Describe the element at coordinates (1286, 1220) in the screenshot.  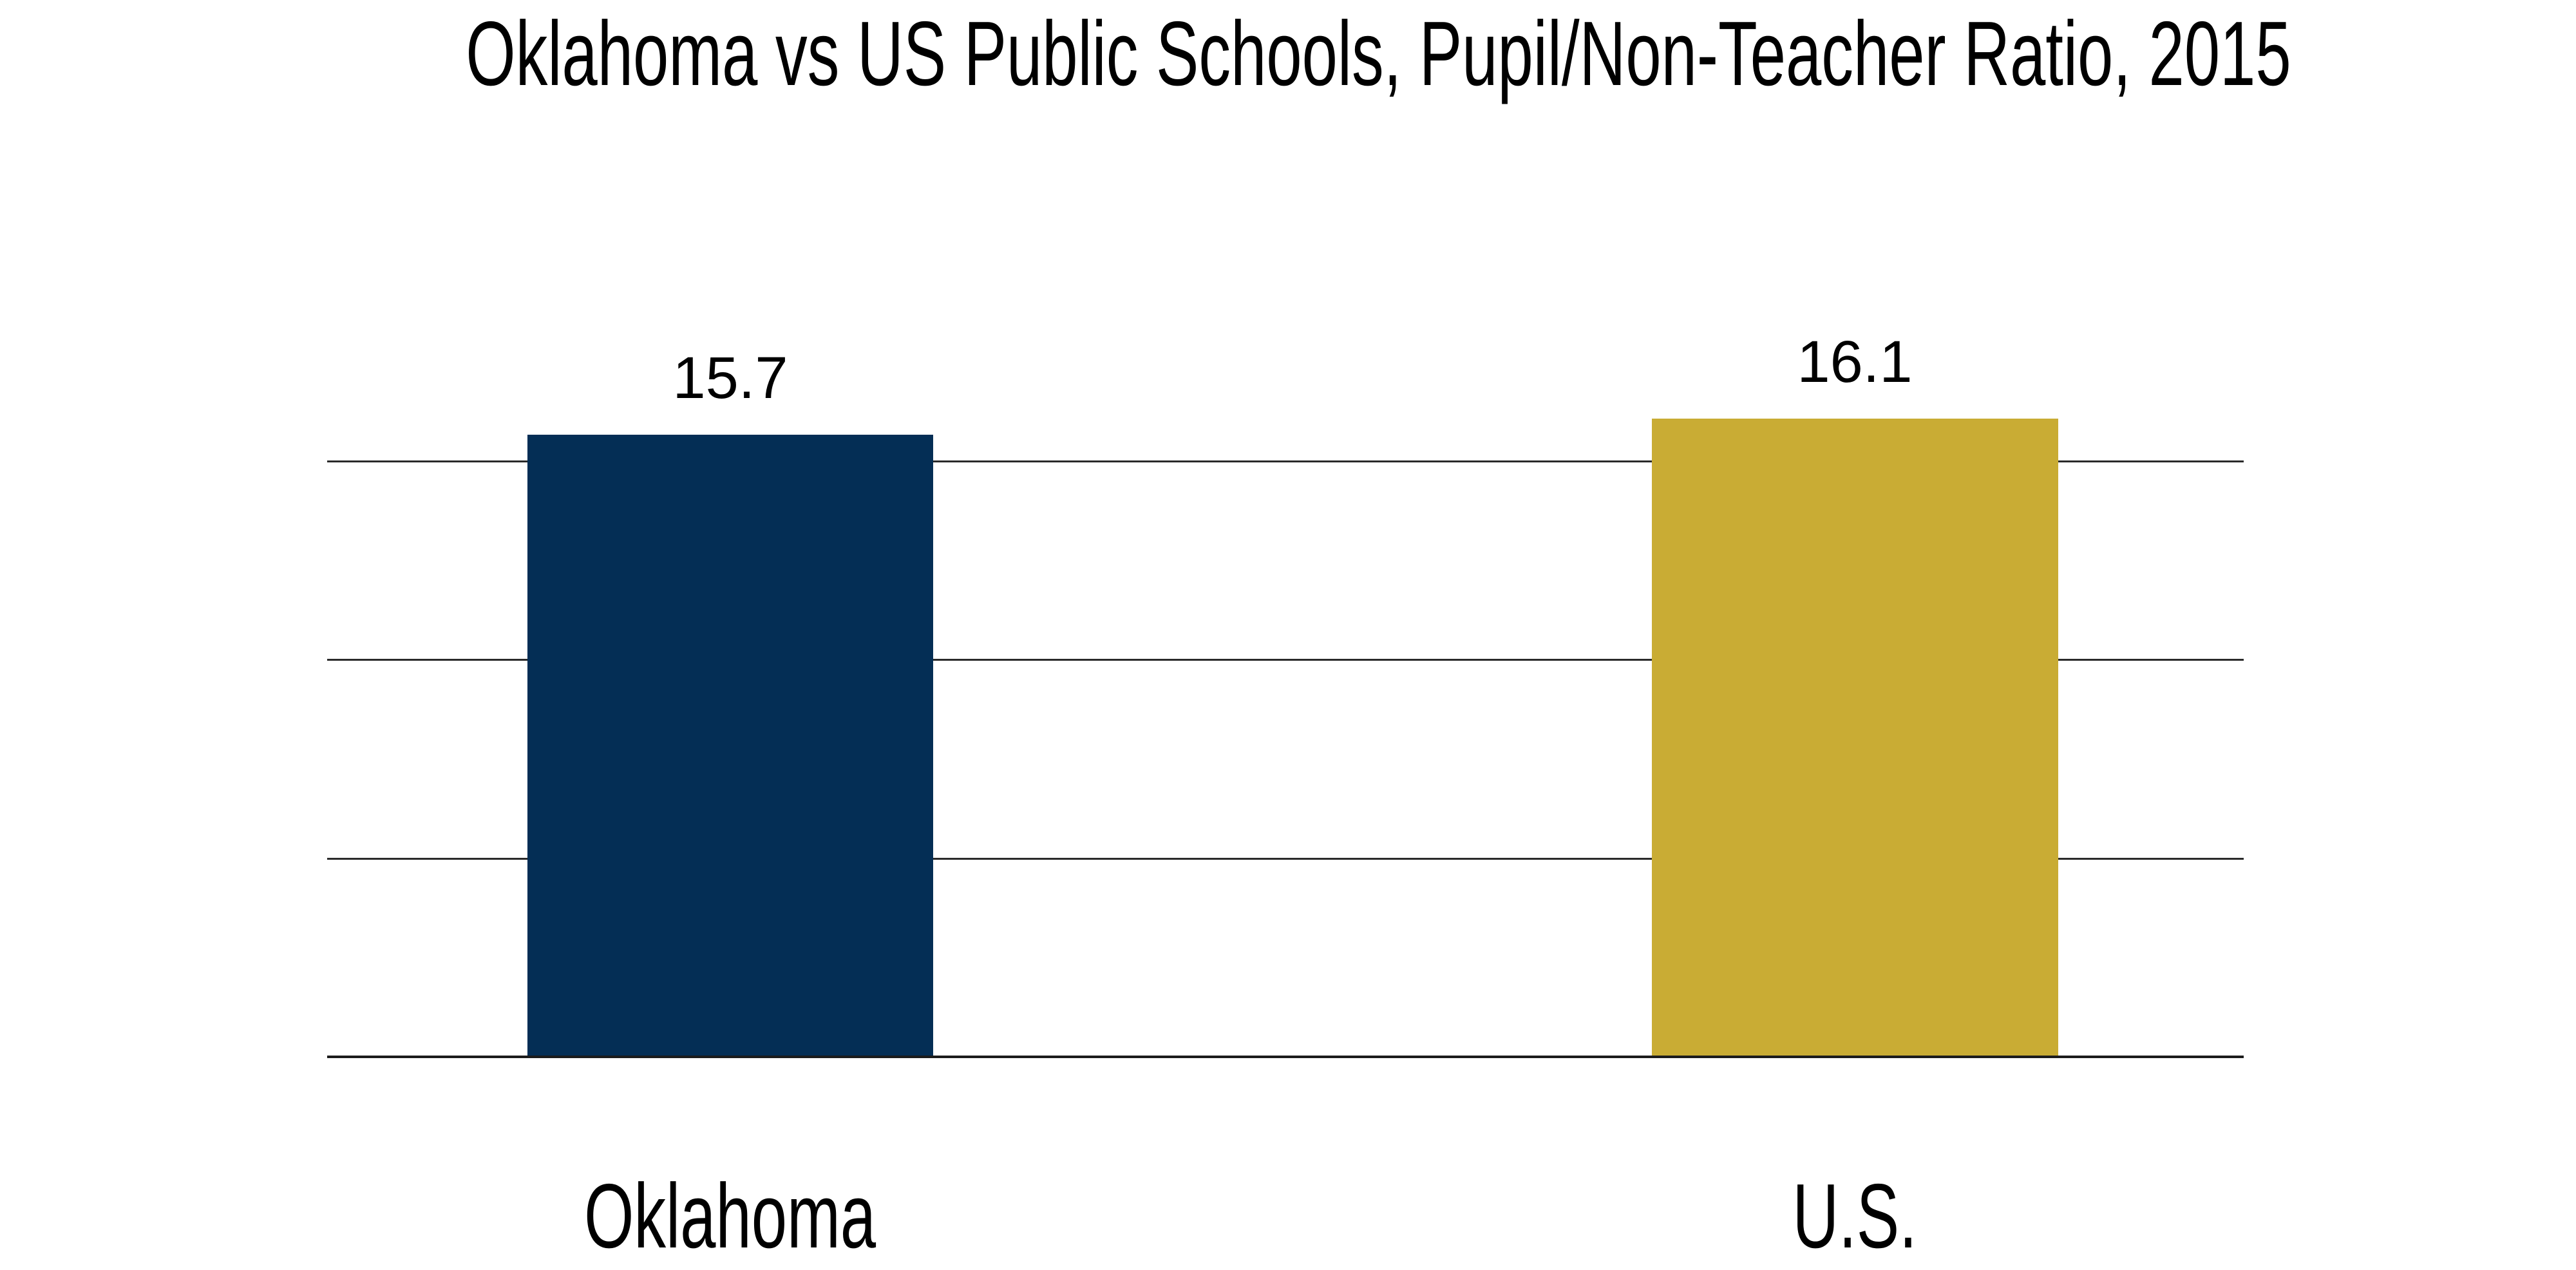
I see `x-axis-labels: Oklahoma U.S.` at that location.